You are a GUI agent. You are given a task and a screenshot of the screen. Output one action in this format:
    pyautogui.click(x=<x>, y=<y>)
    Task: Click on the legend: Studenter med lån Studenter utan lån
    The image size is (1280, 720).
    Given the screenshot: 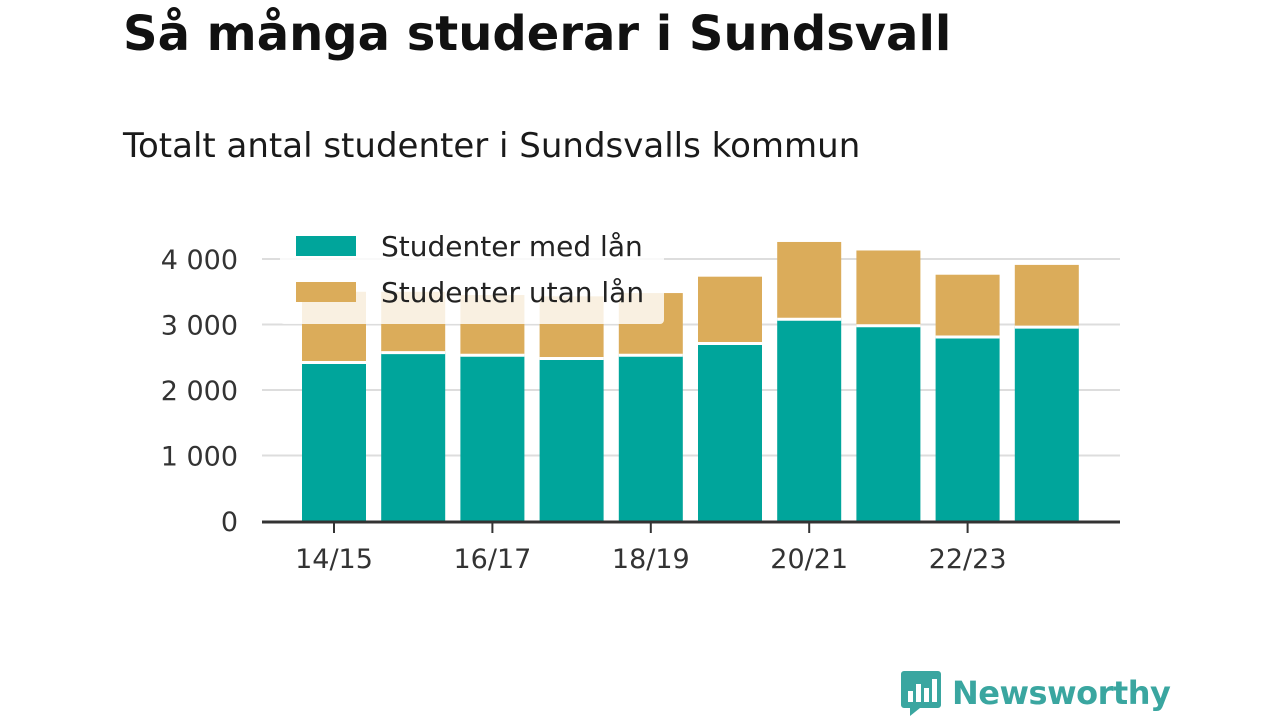 What is the action you would take?
    pyautogui.click(x=472, y=276)
    